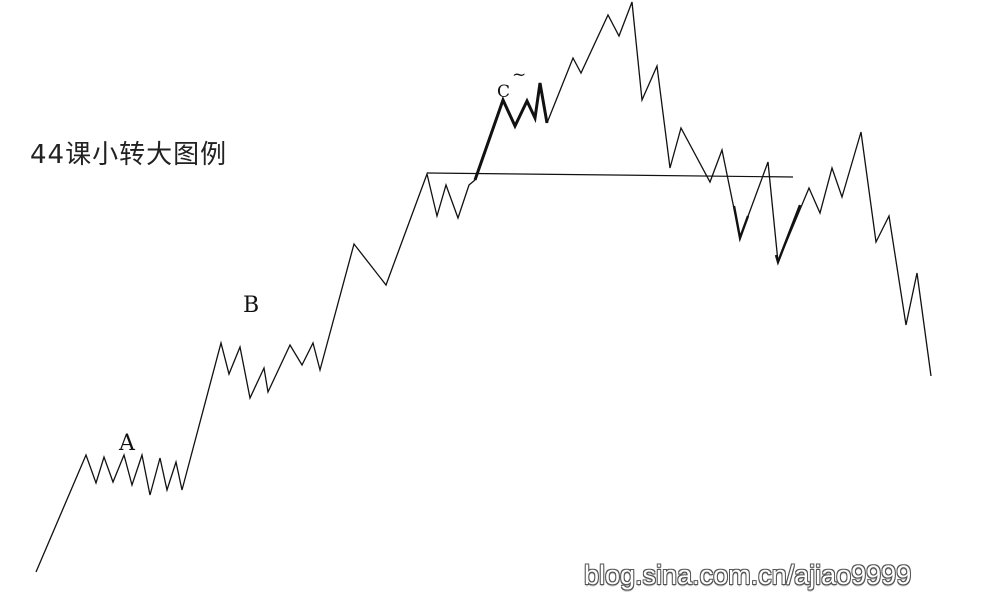 The image size is (993, 609). Describe the element at coordinates (503, 92) in the screenshot. I see `label-c: C` at that location.